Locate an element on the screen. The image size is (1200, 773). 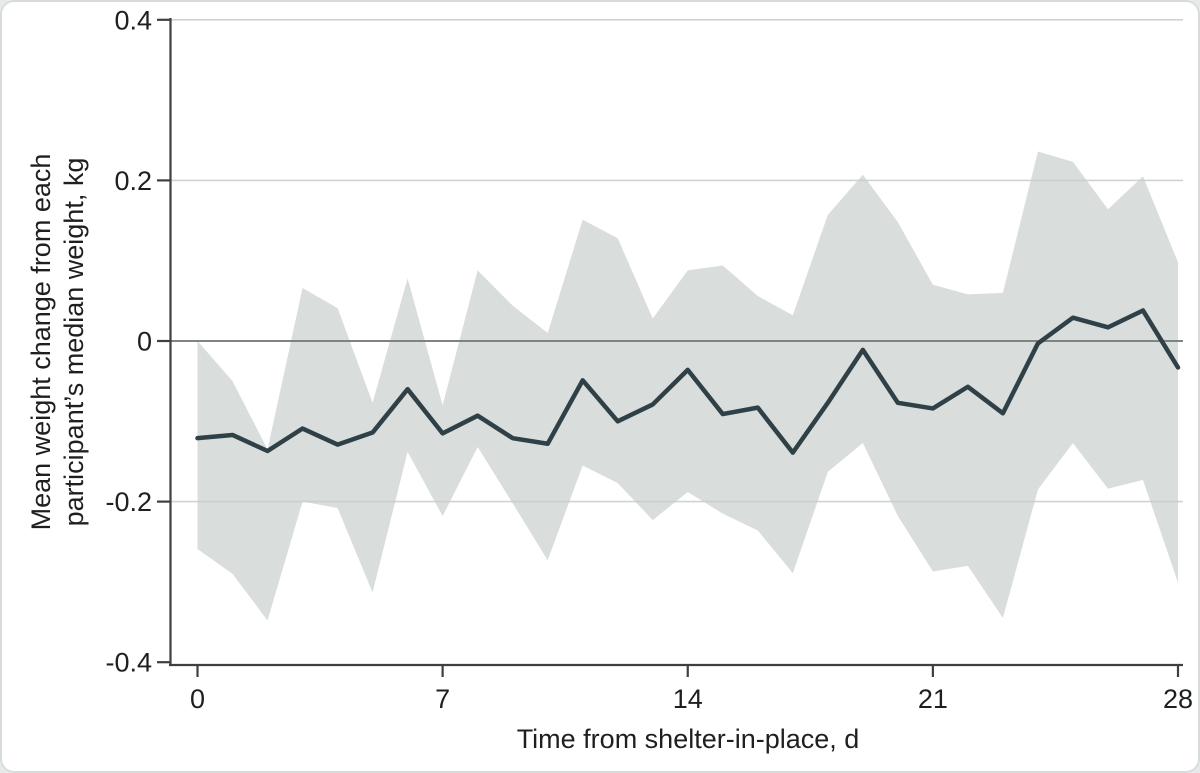
x-tick-label-7: 7 is located at coordinates (442, 699).